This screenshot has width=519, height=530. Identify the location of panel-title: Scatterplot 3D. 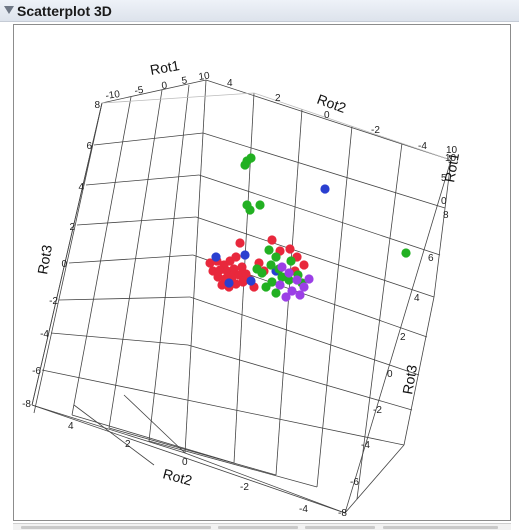
(64, 11).